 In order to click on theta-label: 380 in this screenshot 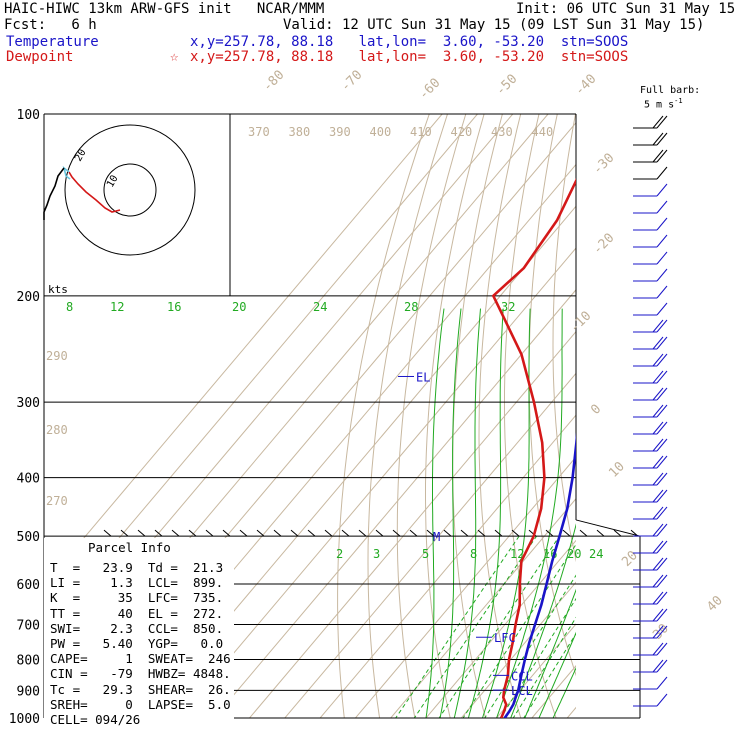, I will do `click(300, 132)`.